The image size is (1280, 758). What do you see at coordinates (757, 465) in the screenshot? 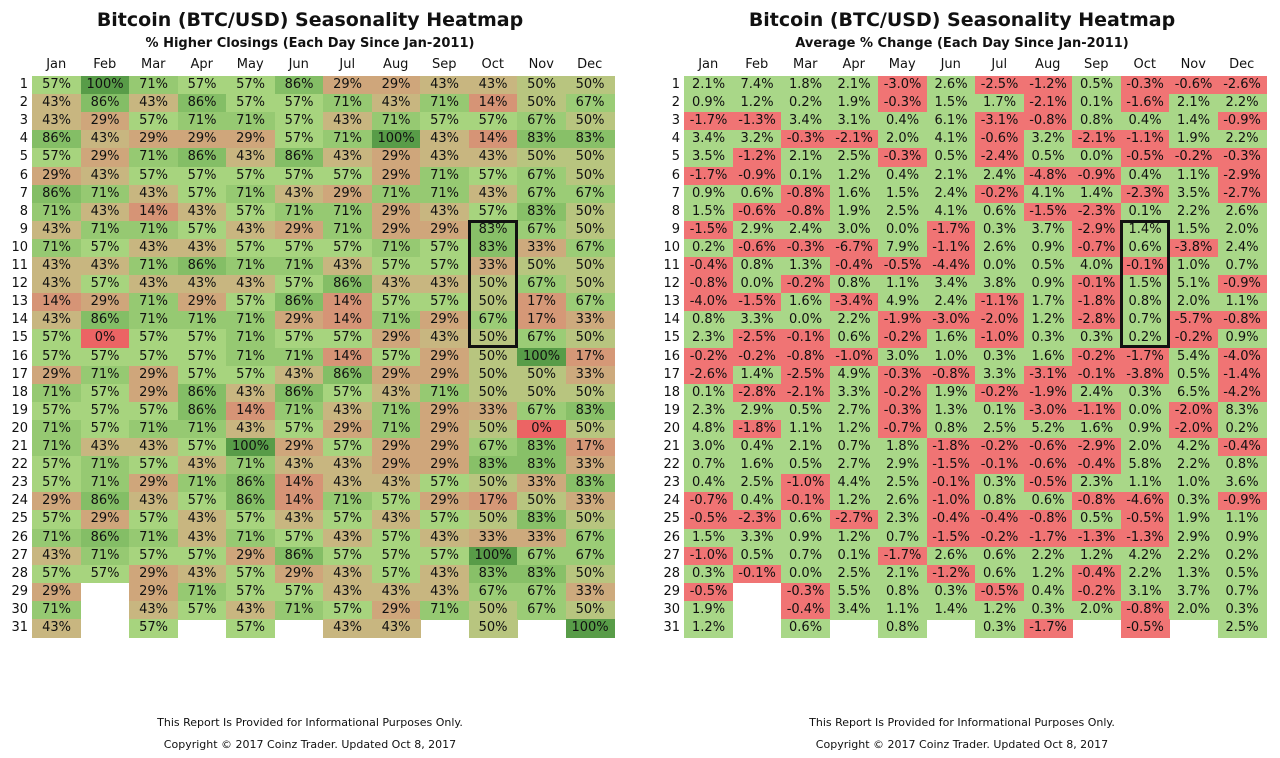
I see `heatmap-cell: 1.6%` at bounding box center [757, 465].